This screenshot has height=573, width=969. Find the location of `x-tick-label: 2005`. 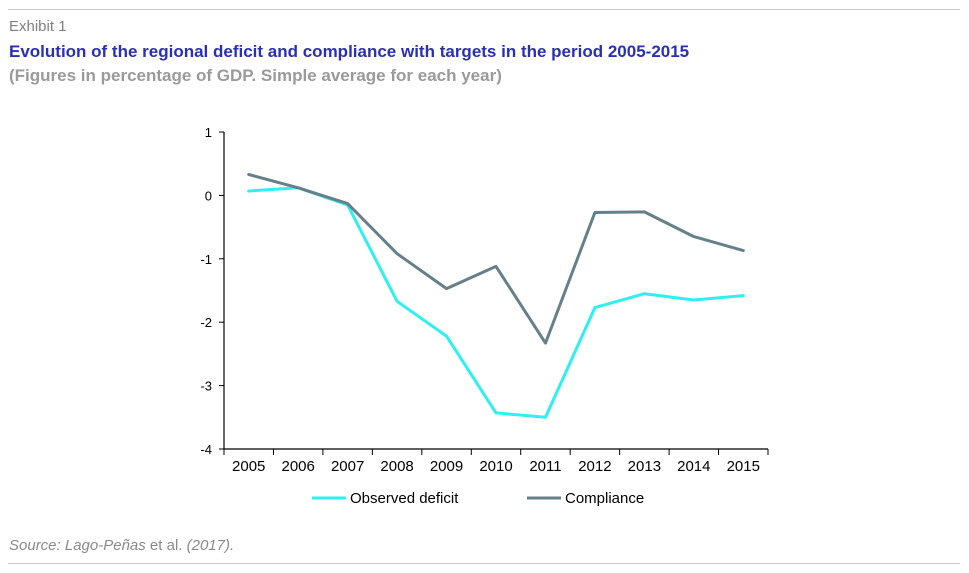

x-tick-label: 2005 is located at coordinates (248, 466).